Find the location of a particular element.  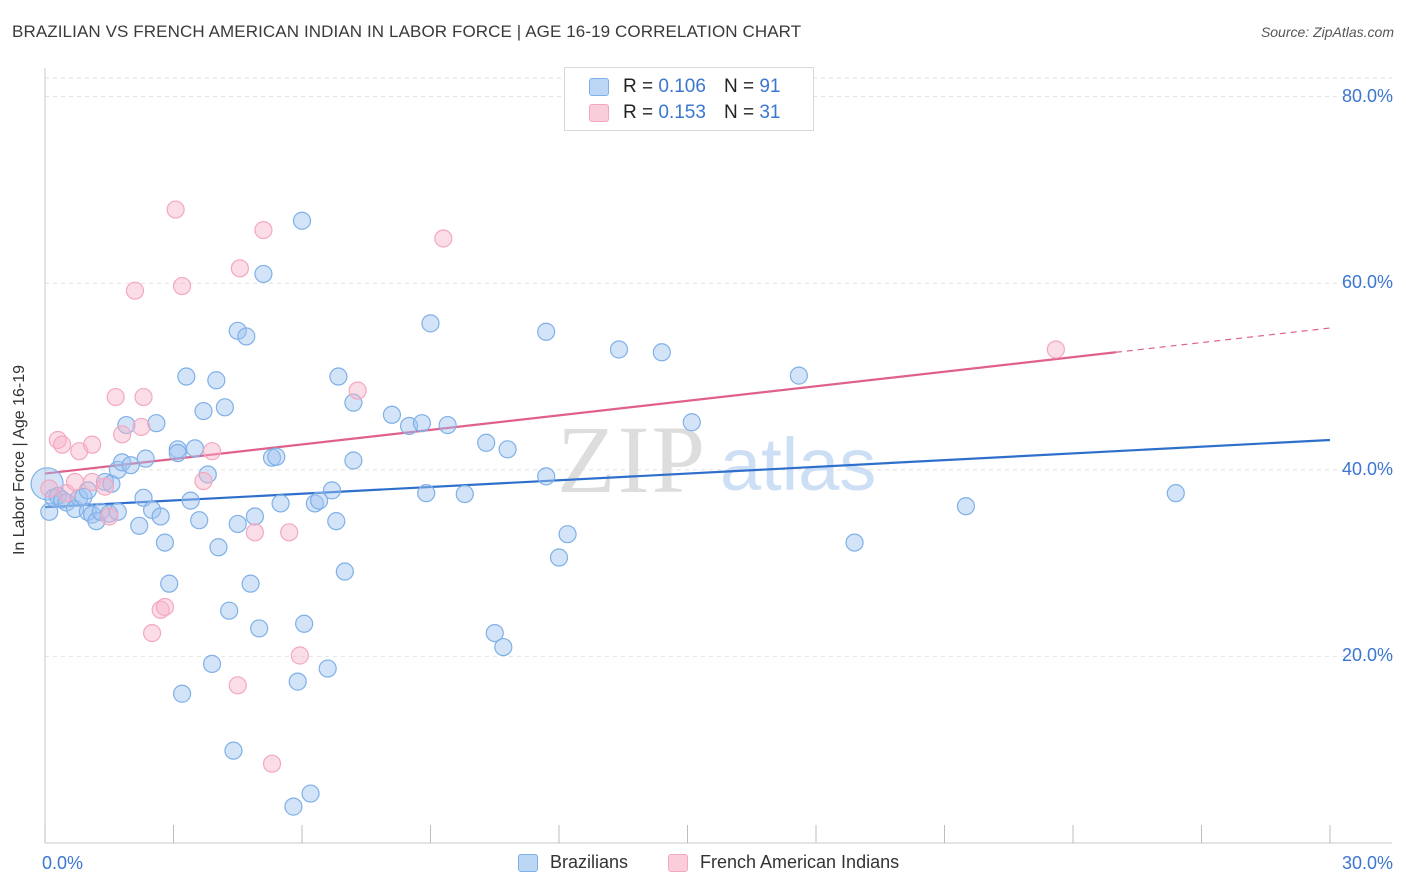

n-value-brazilians: 91 is located at coordinates (770, 86).